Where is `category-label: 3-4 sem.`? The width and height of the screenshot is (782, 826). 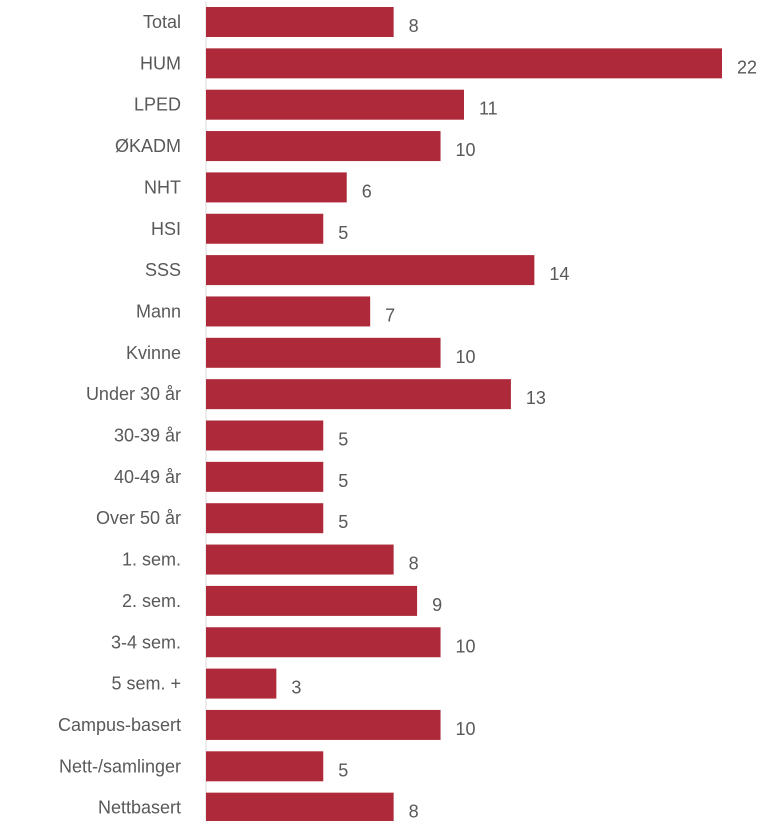 category-label: 3-4 sem. is located at coordinates (146, 642).